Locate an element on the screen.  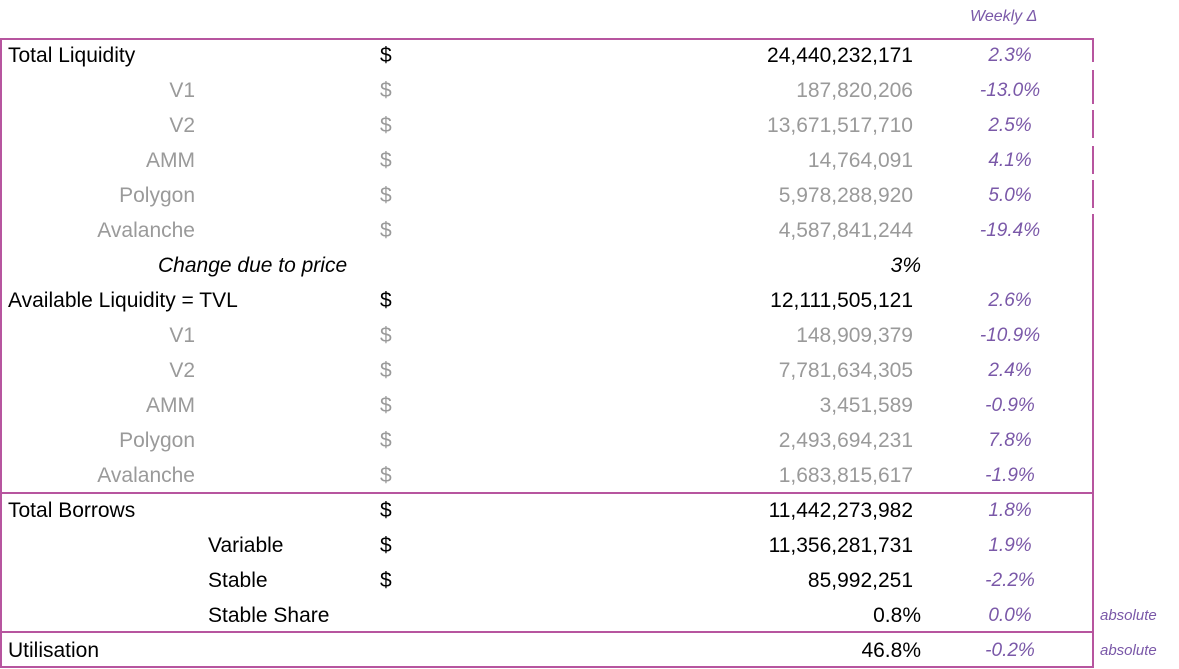
available-v2-change: 2.4% is located at coordinates (1010, 370).